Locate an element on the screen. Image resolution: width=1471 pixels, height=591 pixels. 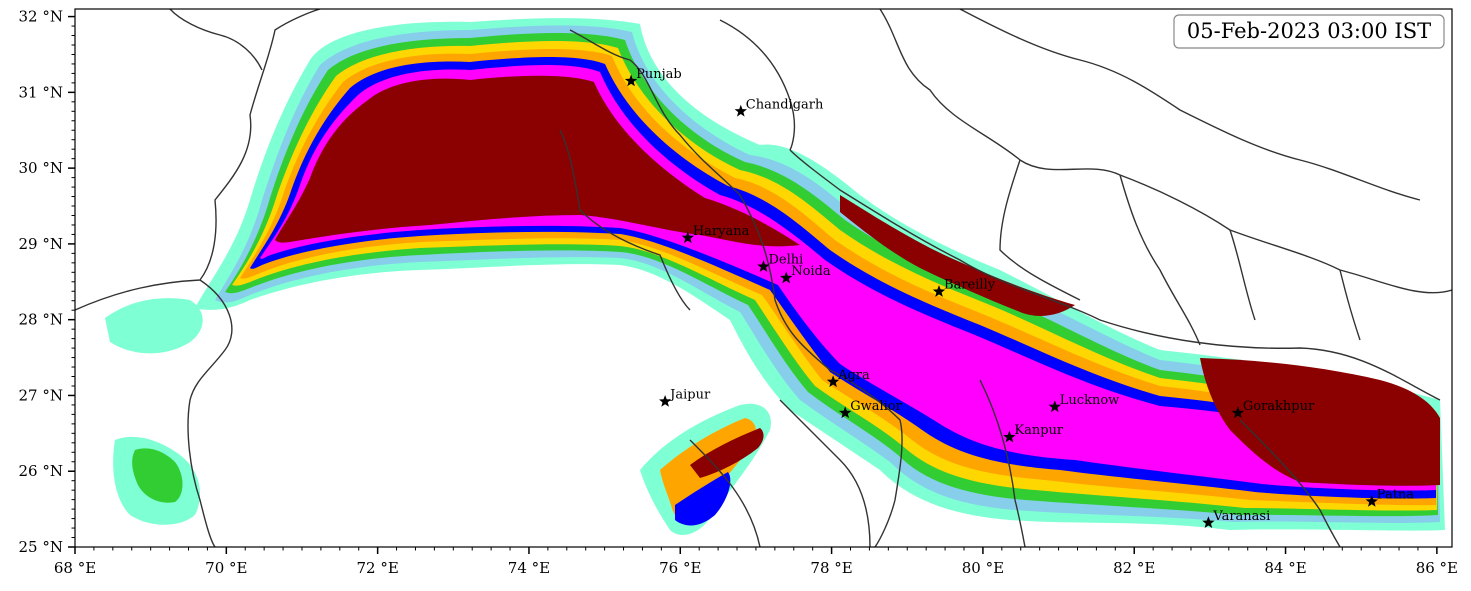
city-marker-chandigarh-star-icon is located at coordinates (740, 110).